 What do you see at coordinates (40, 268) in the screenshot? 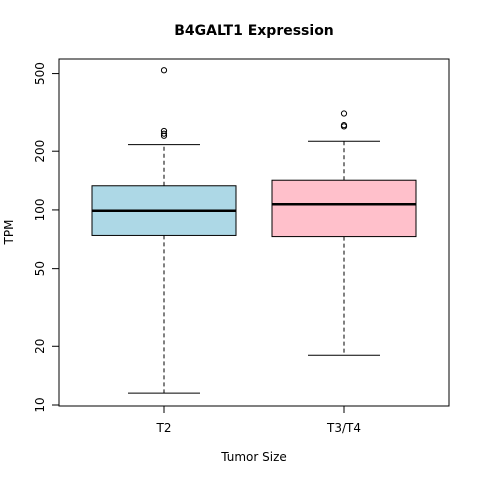
I see `y-tick-label-50: 50` at bounding box center [40, 268].